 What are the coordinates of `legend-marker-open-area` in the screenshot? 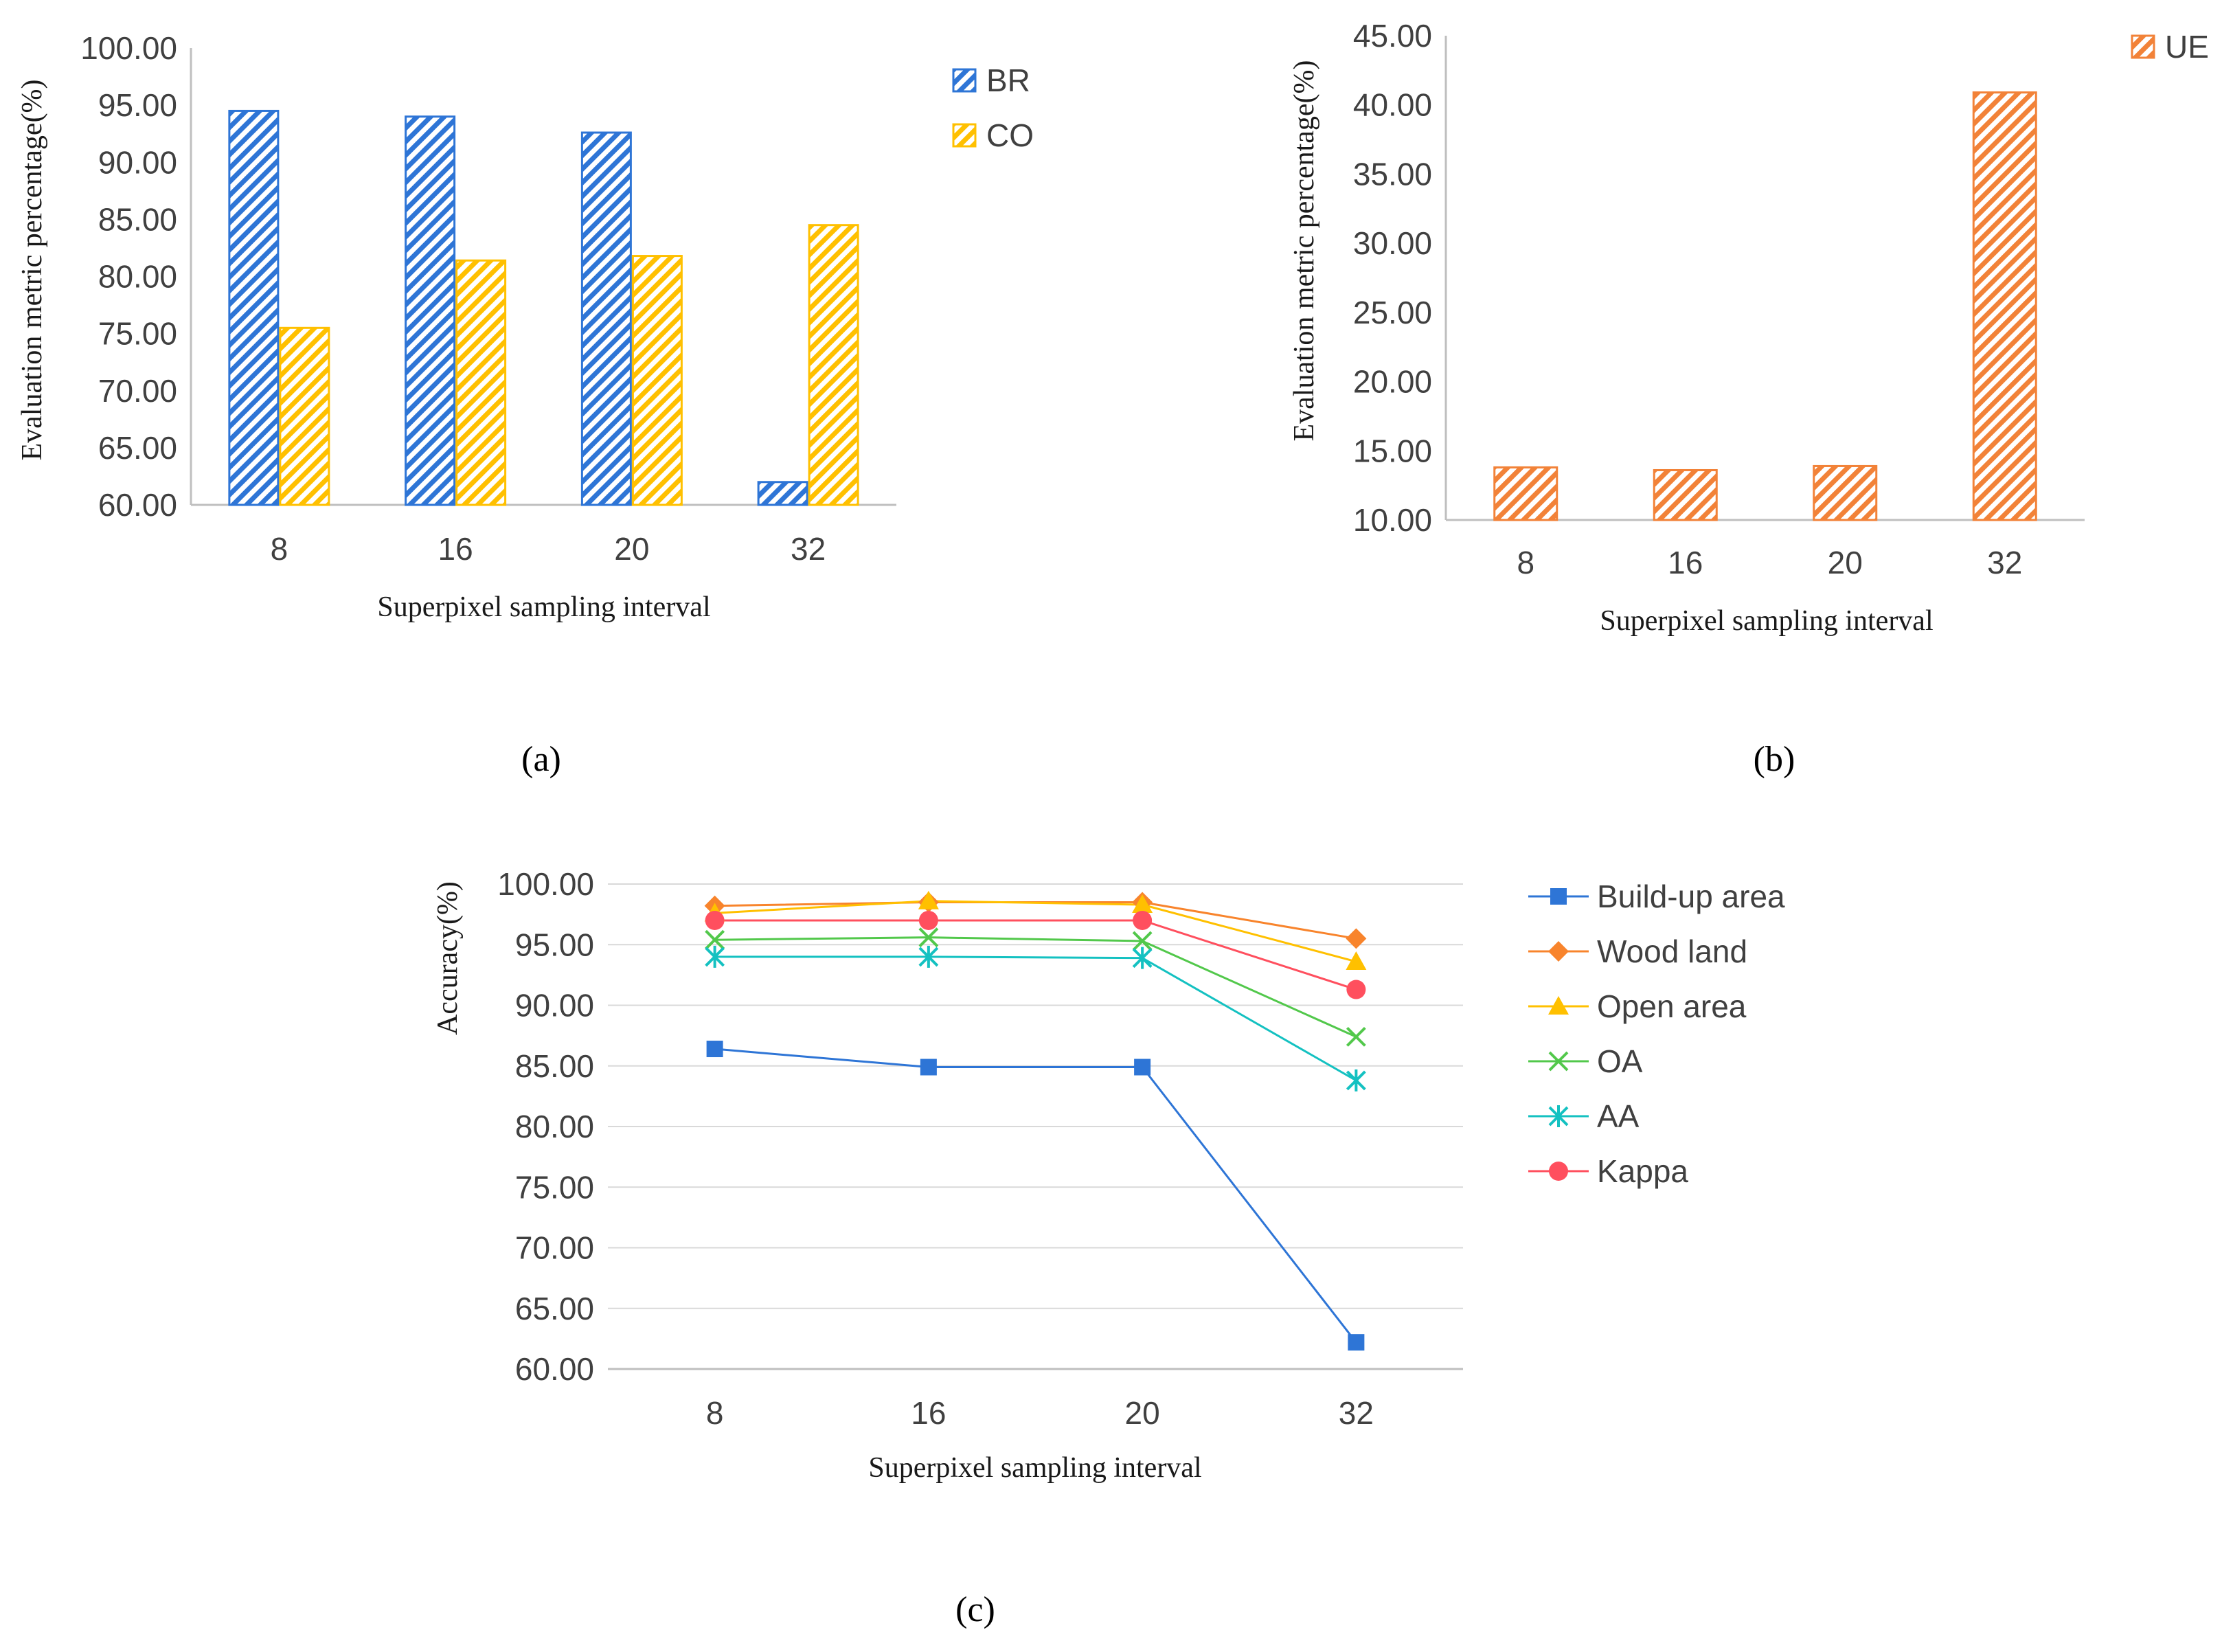 It's located at (1558, 1005).